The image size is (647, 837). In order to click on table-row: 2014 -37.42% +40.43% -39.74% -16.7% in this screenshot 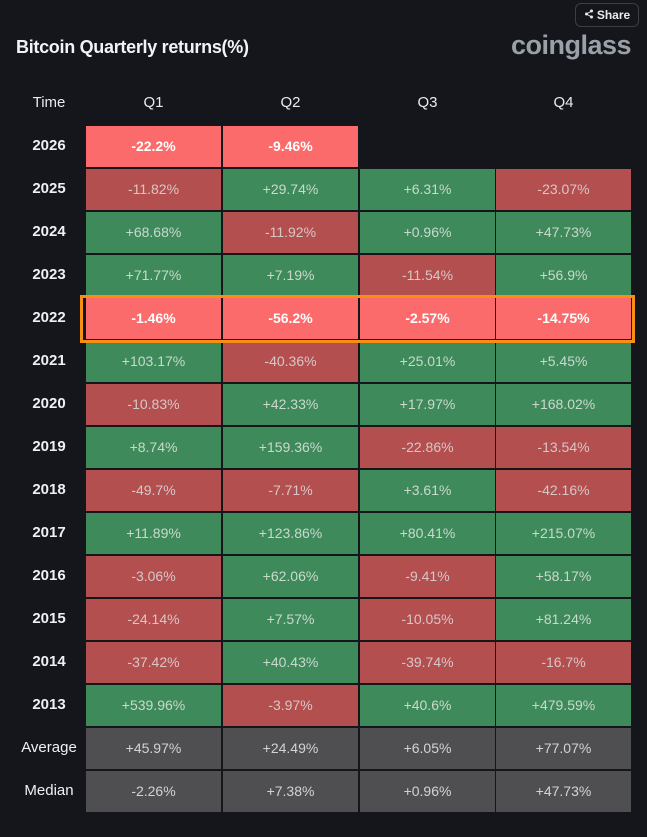, I will do `click(324, 662)`.